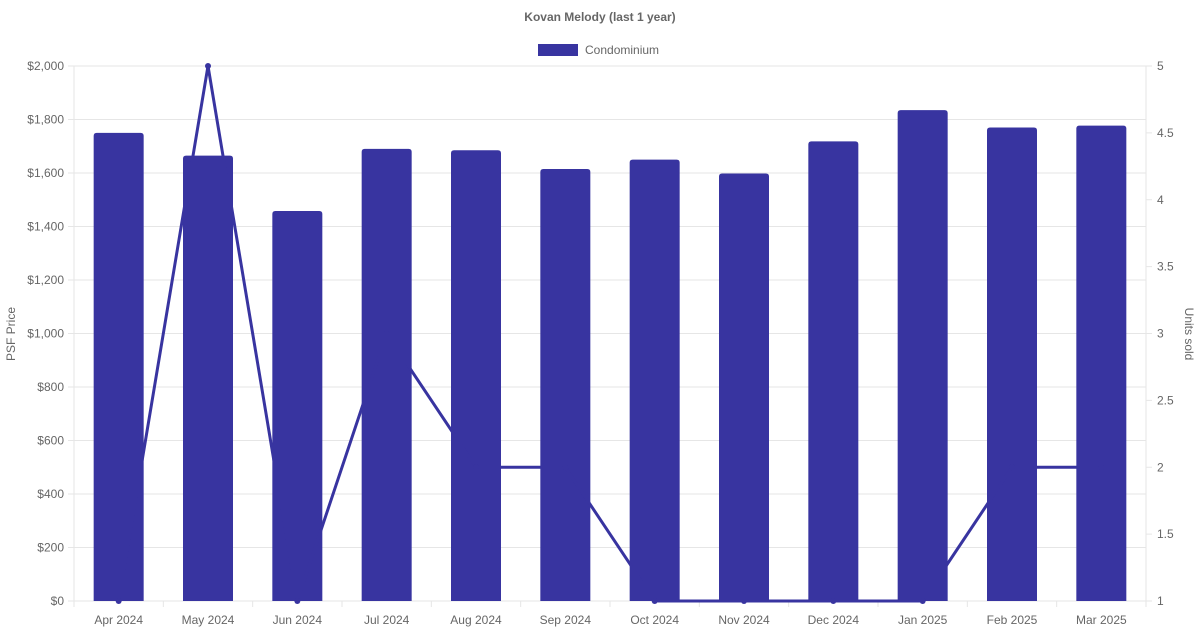 Image resolution: width=1200 pixels, height=630 pixels. Describe the element at coordinates (923, 620) in the screenshot. I see `x-tick-label: Jan 2025` at that location.